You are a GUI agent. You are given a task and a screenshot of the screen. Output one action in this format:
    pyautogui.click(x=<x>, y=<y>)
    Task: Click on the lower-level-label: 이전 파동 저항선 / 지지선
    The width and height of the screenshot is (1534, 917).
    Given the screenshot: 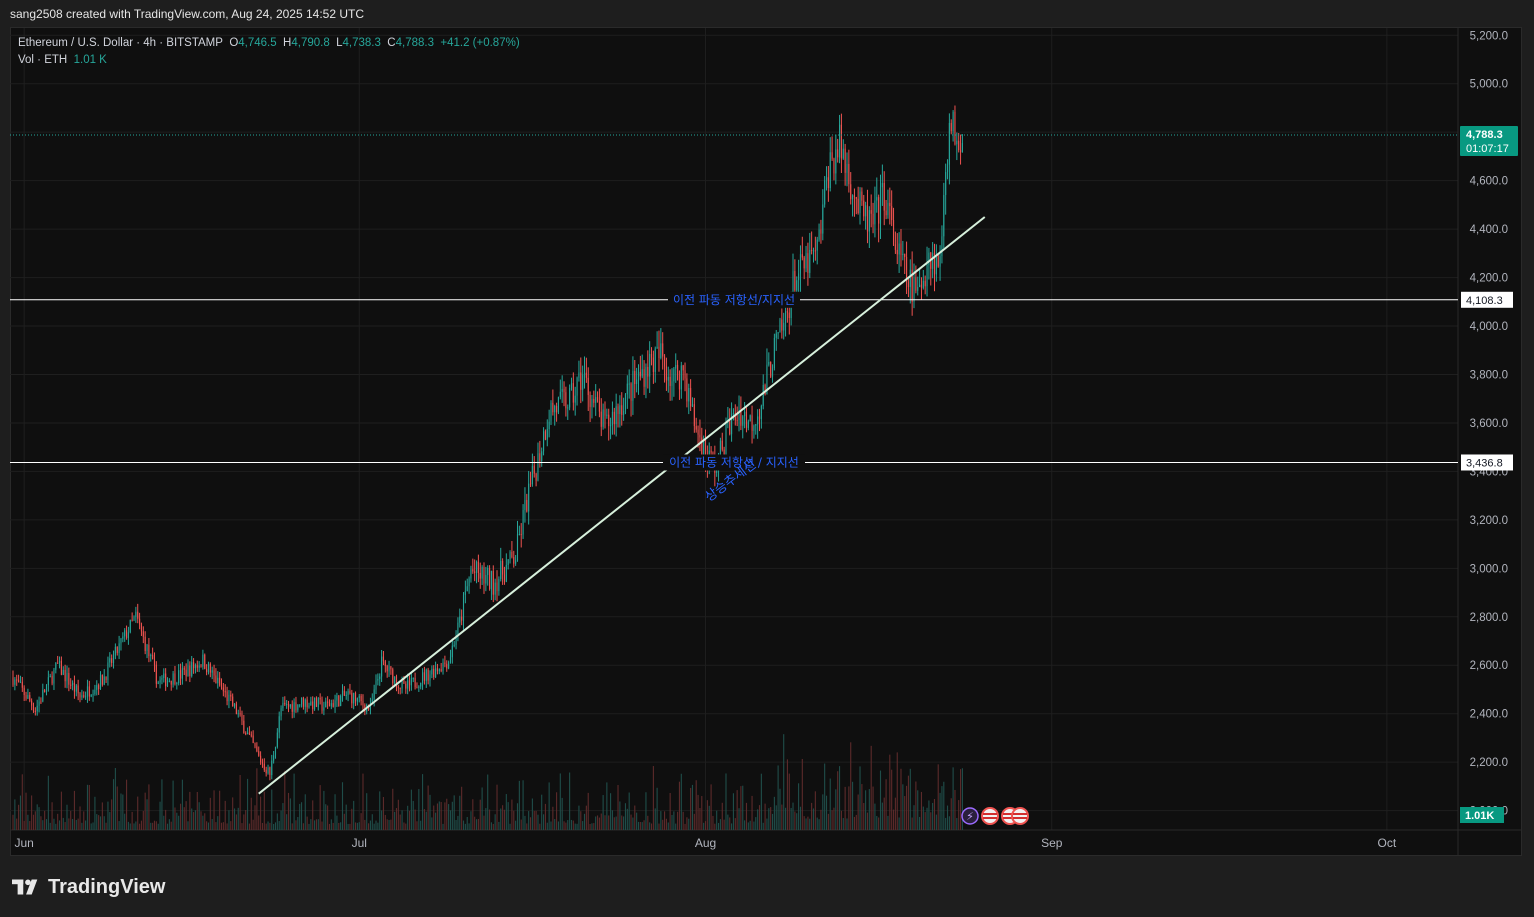 What is the action you would take?
    pyautogui.click(x=734, y=462)
    